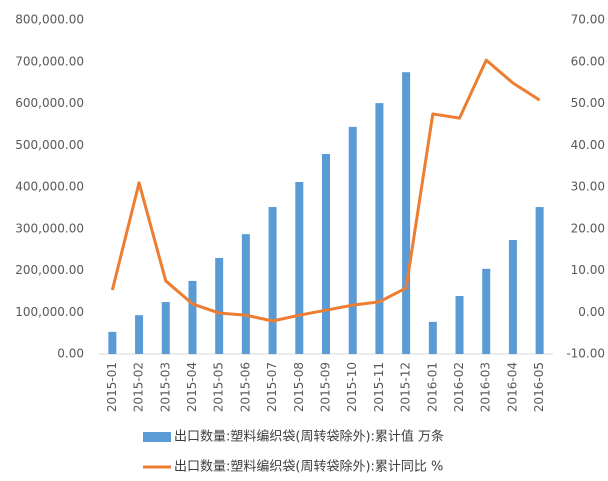 This screenshot has height=481, width=608. Describe the element at coordinates (139, 387) in the screenshot. I see `x-tick-label: 2015-02` at that location.